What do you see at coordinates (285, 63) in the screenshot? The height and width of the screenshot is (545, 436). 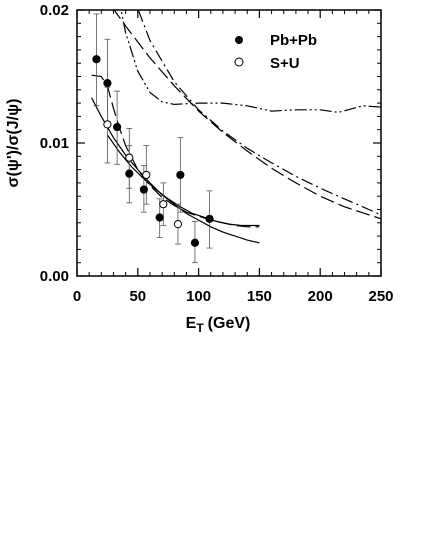 I see `legend-label-su: S+U` at bounding box center [285, 63].